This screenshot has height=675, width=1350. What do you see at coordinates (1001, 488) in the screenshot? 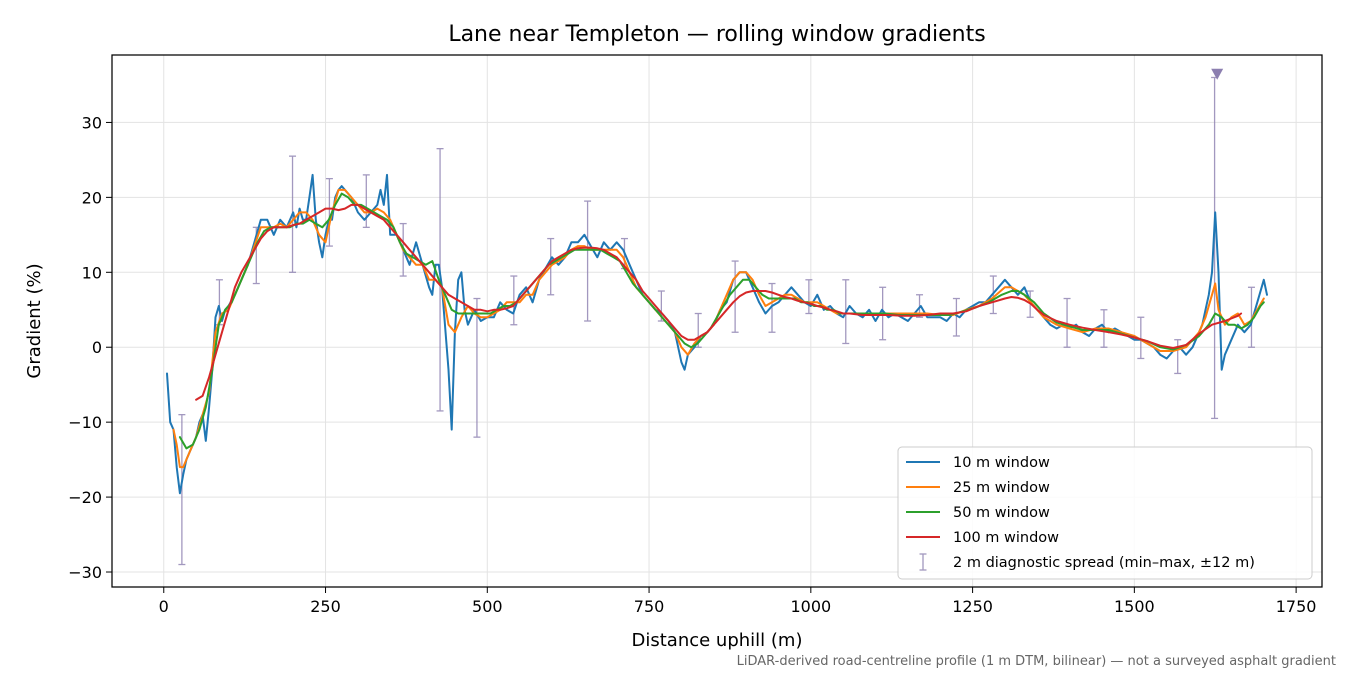
I see `legend-label: 25 m window` at bounding box center [1001, 488].